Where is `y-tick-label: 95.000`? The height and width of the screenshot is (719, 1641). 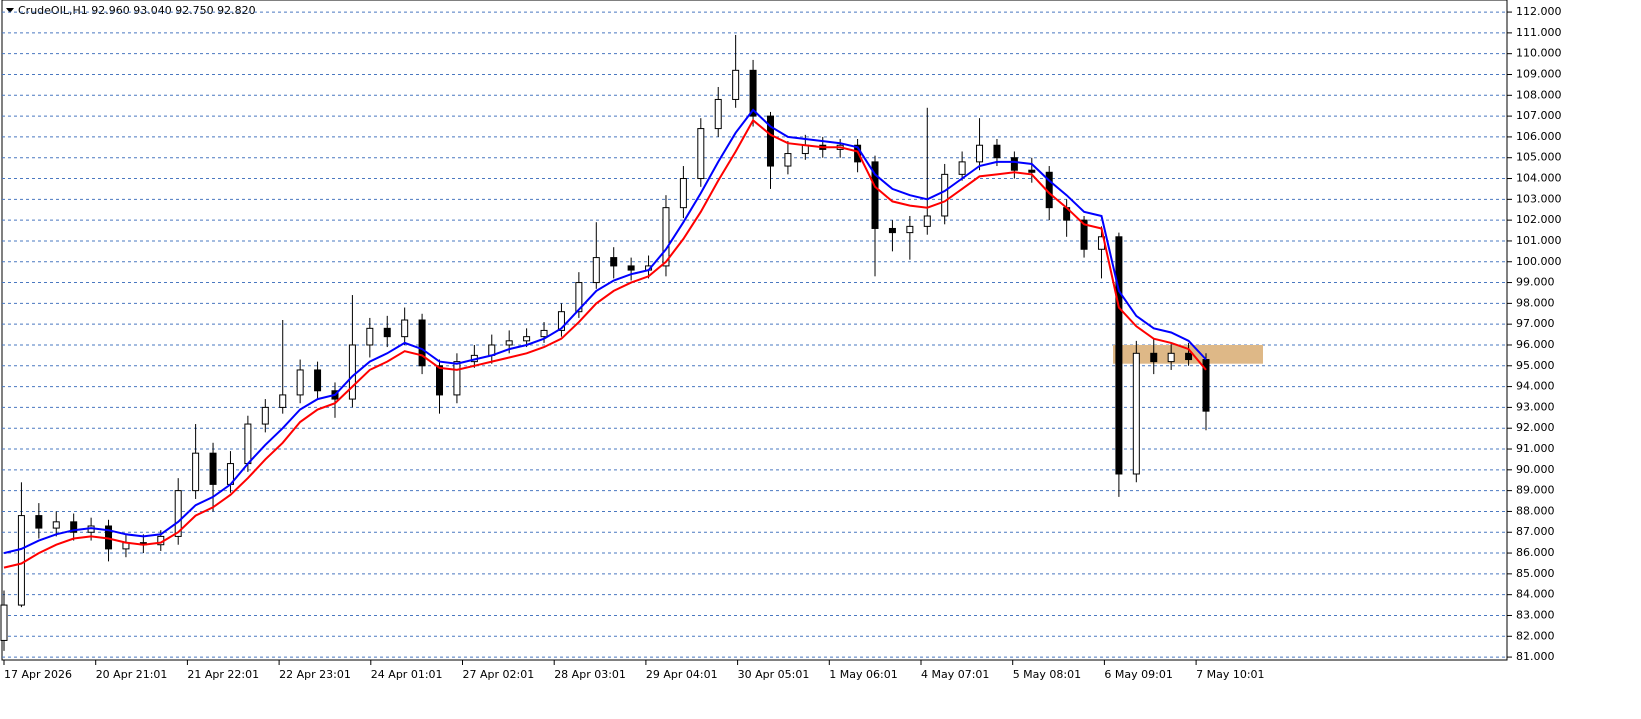
y-tick-label: 95.000 is located at coordinates (1535, 365).